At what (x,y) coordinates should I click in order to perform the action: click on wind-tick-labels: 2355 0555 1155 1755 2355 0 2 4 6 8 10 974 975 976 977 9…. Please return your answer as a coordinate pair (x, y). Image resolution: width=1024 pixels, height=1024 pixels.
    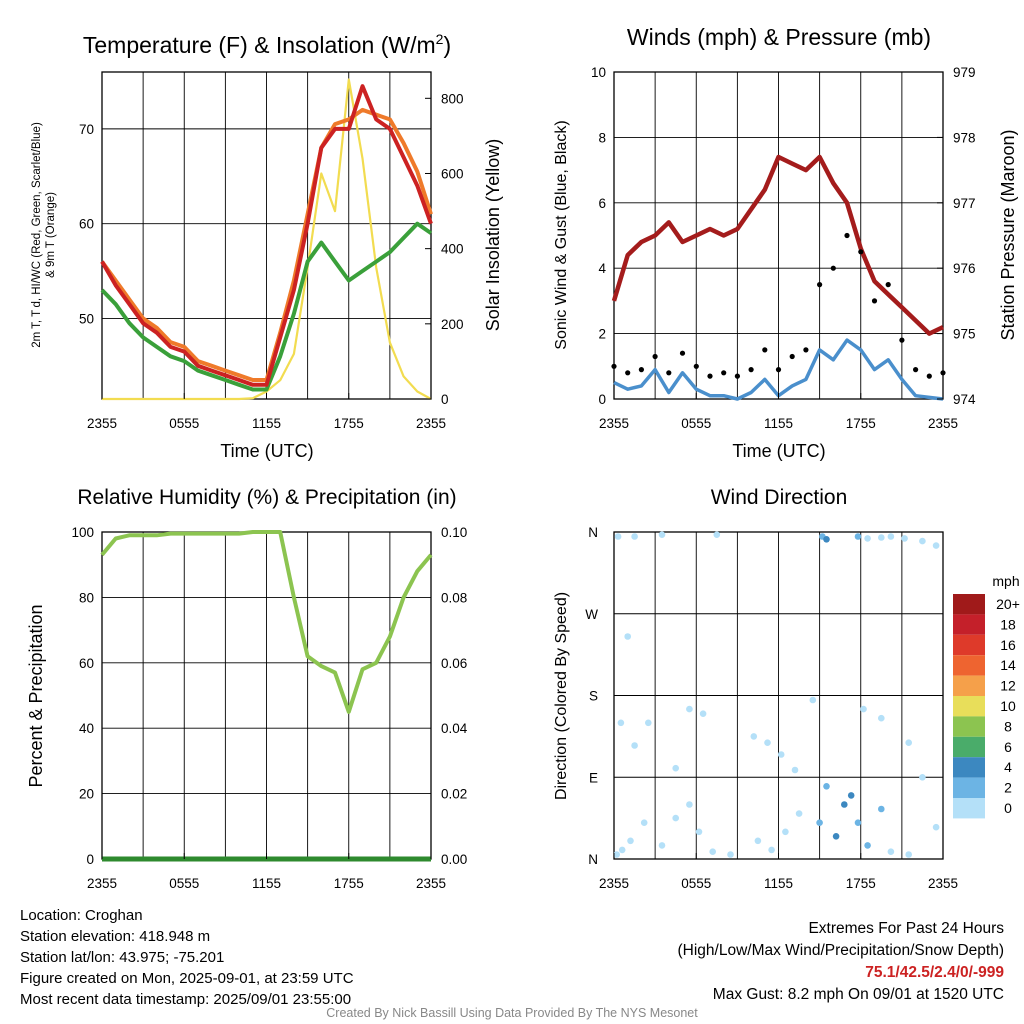
    Looking at the image, I should click on (783, 248).